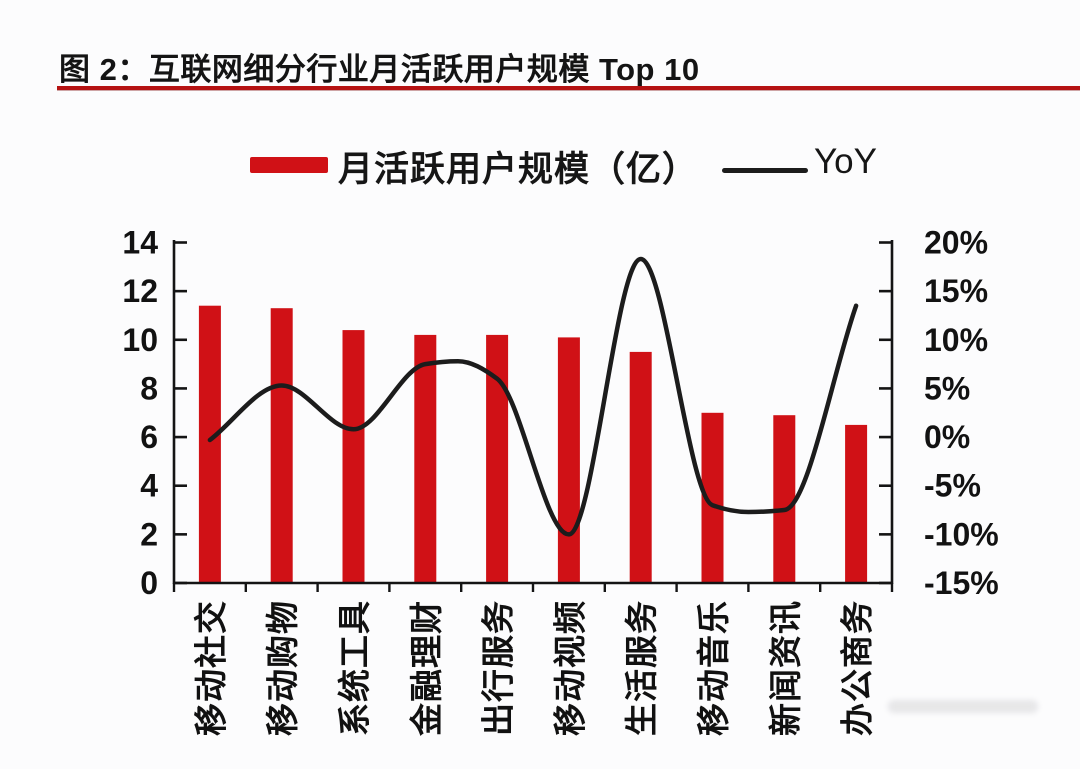  What do you see at coordinates (140, 291) in the screenshot?
I see `y-axis-tick-label-left: 12` at bounding box center [140, 291].